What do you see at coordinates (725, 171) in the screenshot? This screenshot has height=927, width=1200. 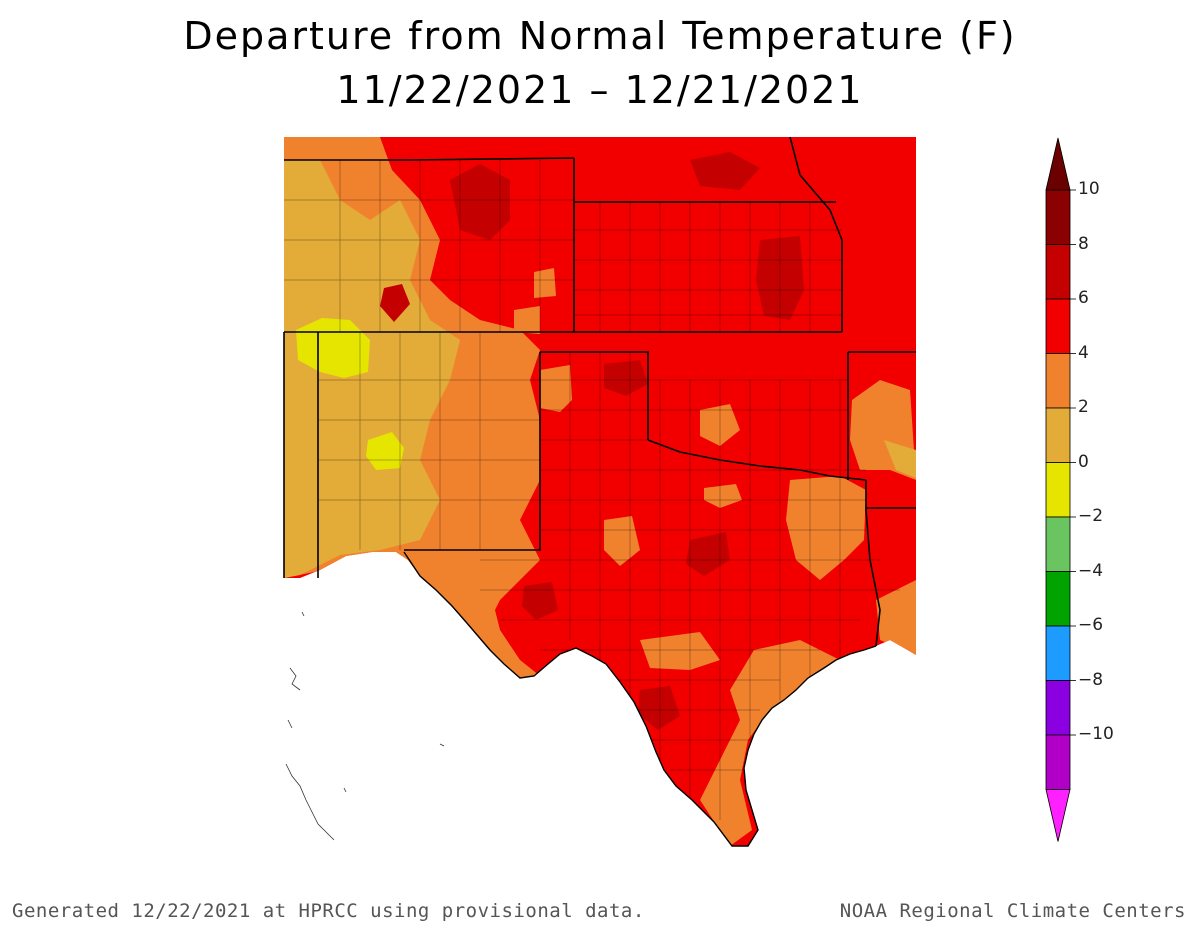 I see `field-8-to-10-nebraska` at bounding box center [725, 171].